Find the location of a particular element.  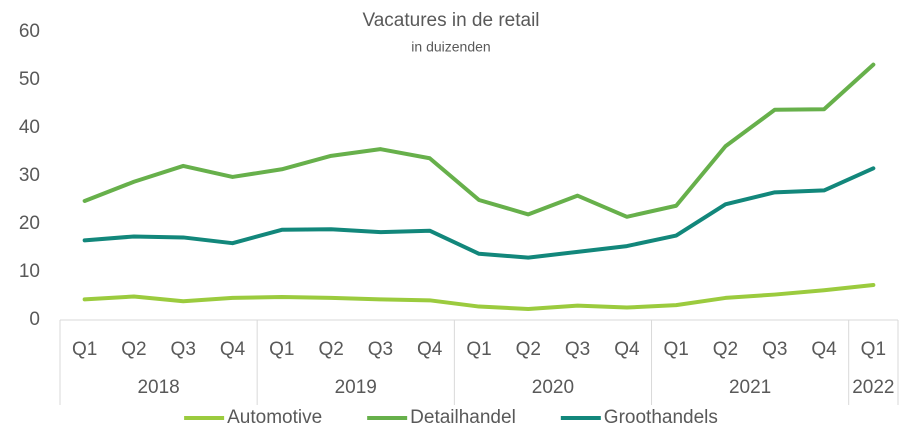

y-tick-label: 60 is located at coordinates (29, 31).